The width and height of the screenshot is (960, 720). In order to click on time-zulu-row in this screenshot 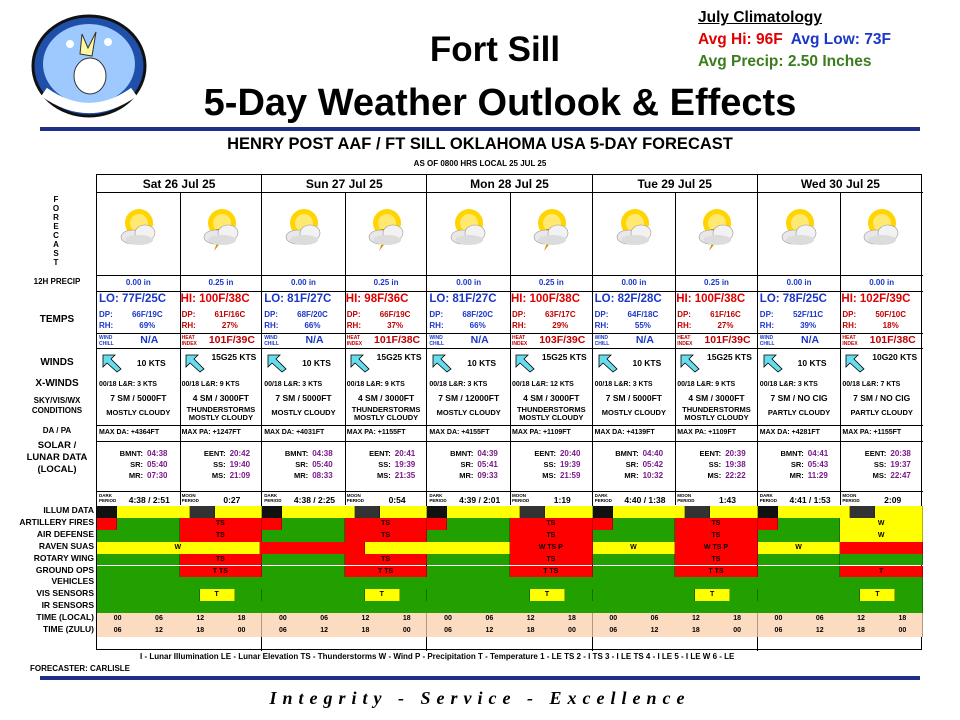, I will do `click(840, 631)`.